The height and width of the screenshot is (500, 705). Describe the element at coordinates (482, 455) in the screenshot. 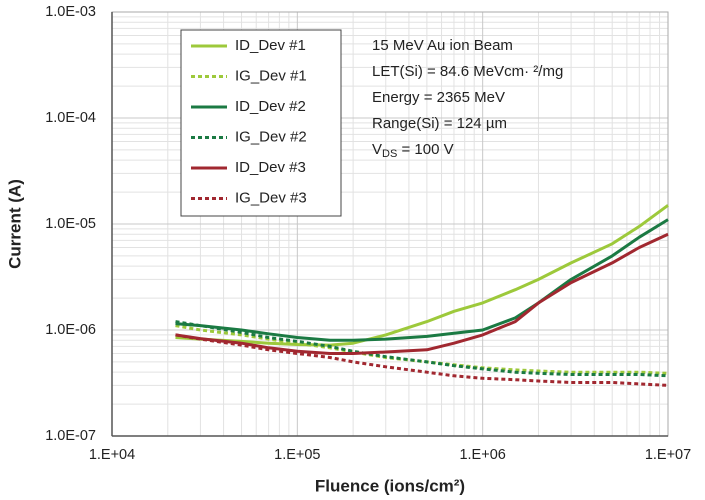

I see `x-tick-label: 1.E+06` at that location.